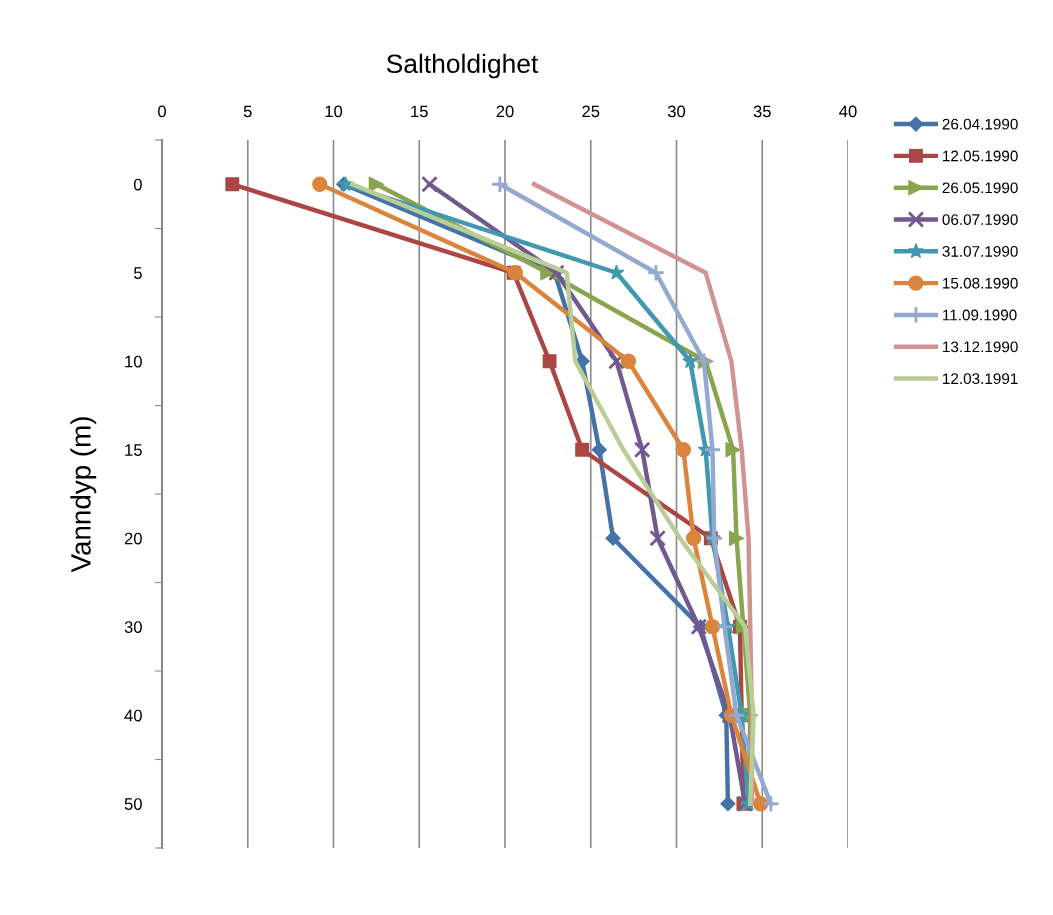 The height and width of the screenshot is (915, 1053). I want to click on legend-label: 13.12.1990, so click(980, 347).